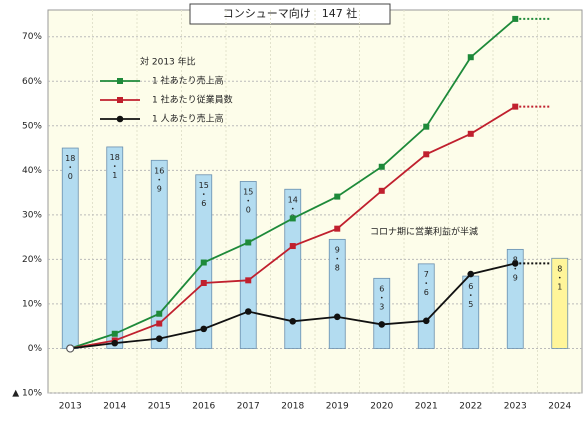 The width and height of the screenshot is (586, 424). I want to click on y-tick-label: 0%, so click(35, 349).